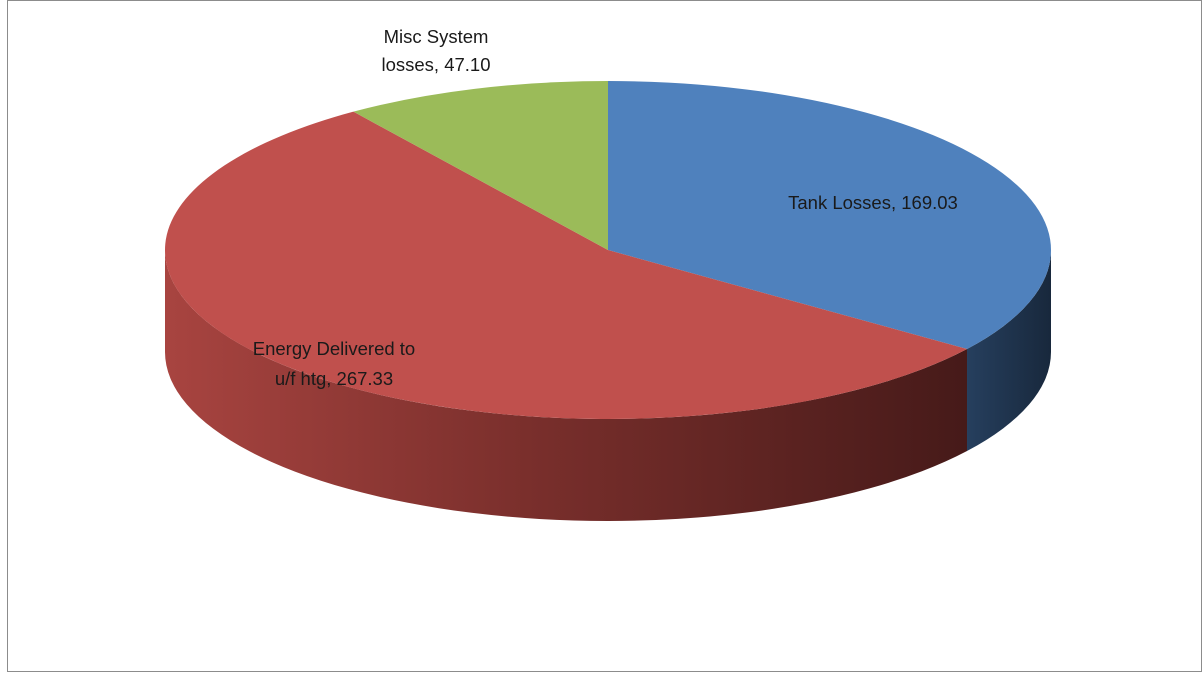 The image size is (1203, 673). Describe the element at coordinates (436, 36) in the screenshot. I see `data-label-line: Misc System` at that location.